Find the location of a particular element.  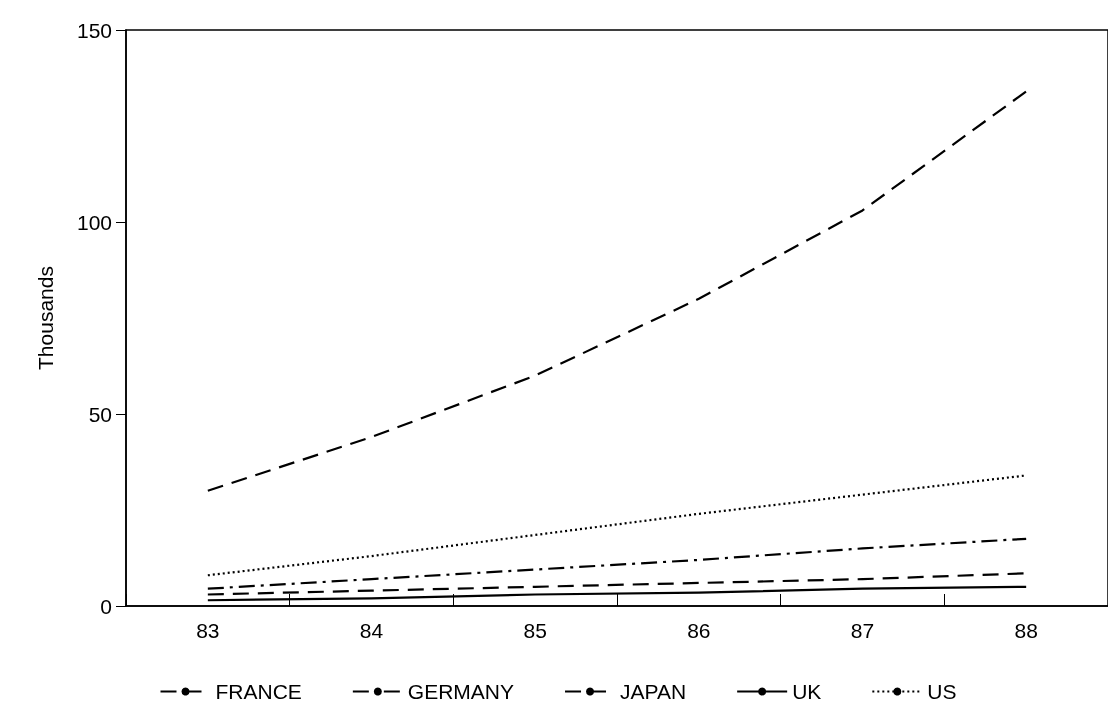

x-tick-label: 83 is located at coordinates (208, 630).